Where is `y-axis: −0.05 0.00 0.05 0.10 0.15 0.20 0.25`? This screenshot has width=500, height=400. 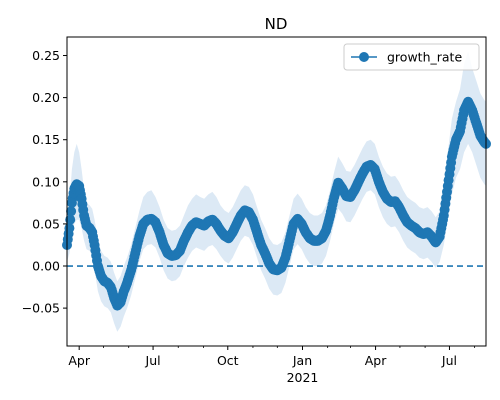
y-axis: −0.05 0.00 0.05 0.10 0.15 0.20 0.25 is located at coordinates (44, 182).